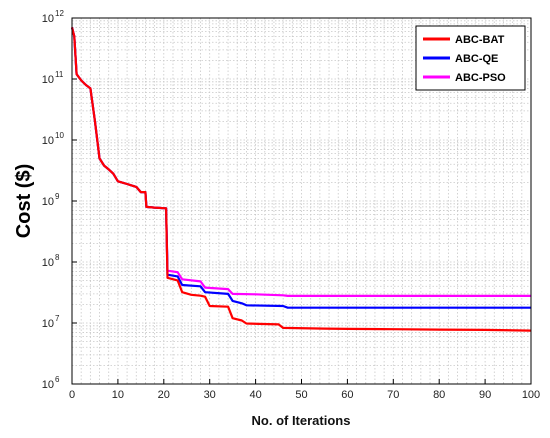 The image size is (550, 438). I want to click on legend: ABC-BAT ABC-QE ABC-PSO, so click(470, 58).